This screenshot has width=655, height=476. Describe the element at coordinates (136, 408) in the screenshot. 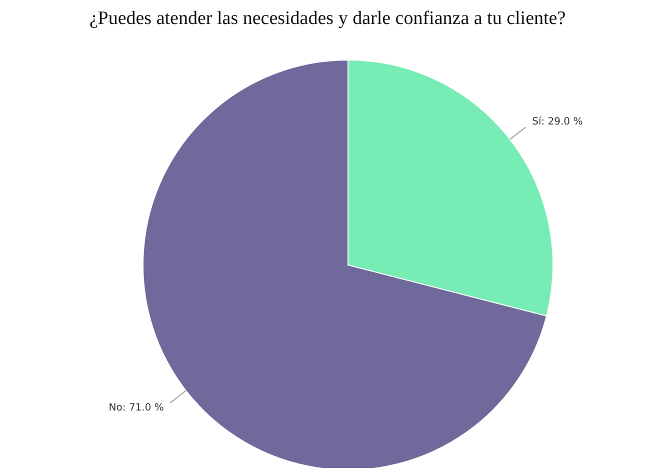

I see `slice-label: No: 71.0 %` at that location.